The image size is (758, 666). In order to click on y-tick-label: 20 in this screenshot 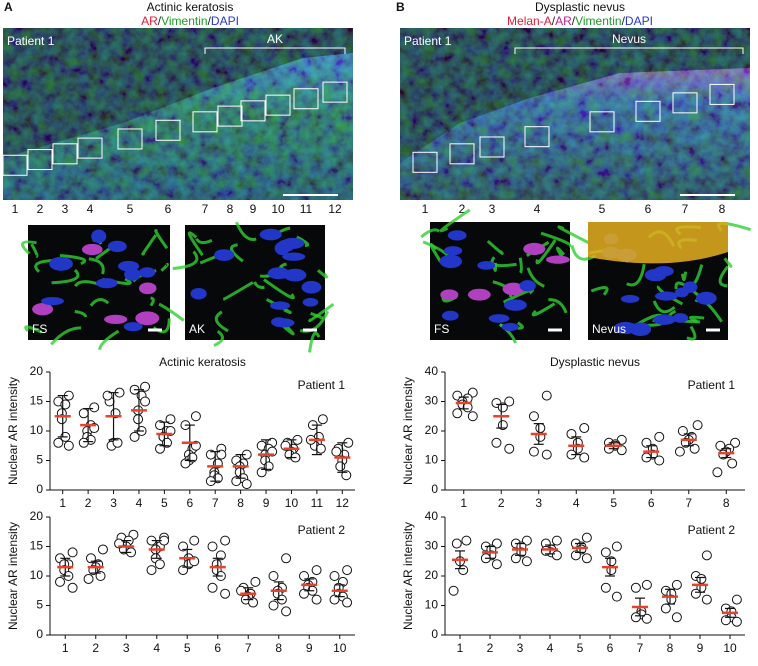, I will do `click(37, 516)`.